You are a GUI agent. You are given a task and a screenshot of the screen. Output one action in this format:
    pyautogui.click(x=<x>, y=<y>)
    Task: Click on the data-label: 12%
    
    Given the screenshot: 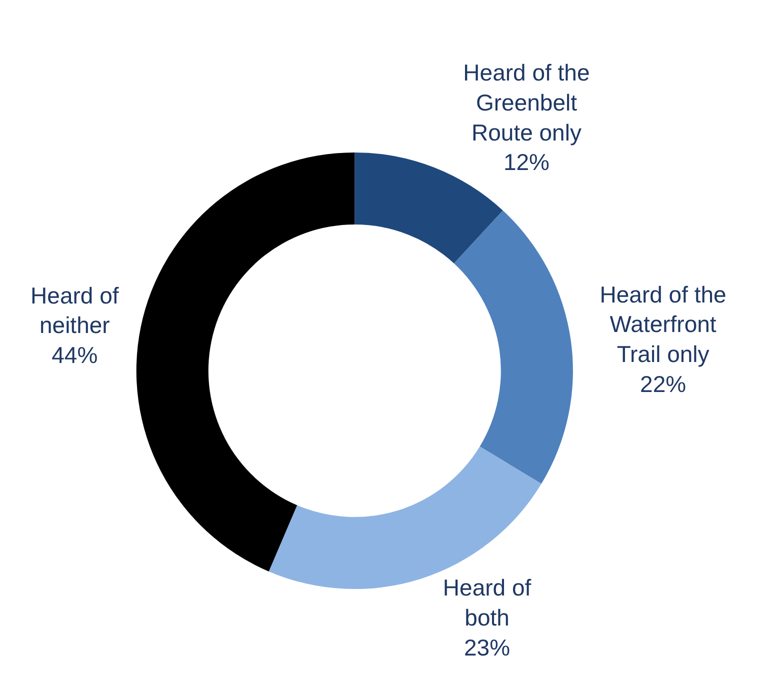 What is the action you would take?
    pyautogui.click(x=526, y=162)
    